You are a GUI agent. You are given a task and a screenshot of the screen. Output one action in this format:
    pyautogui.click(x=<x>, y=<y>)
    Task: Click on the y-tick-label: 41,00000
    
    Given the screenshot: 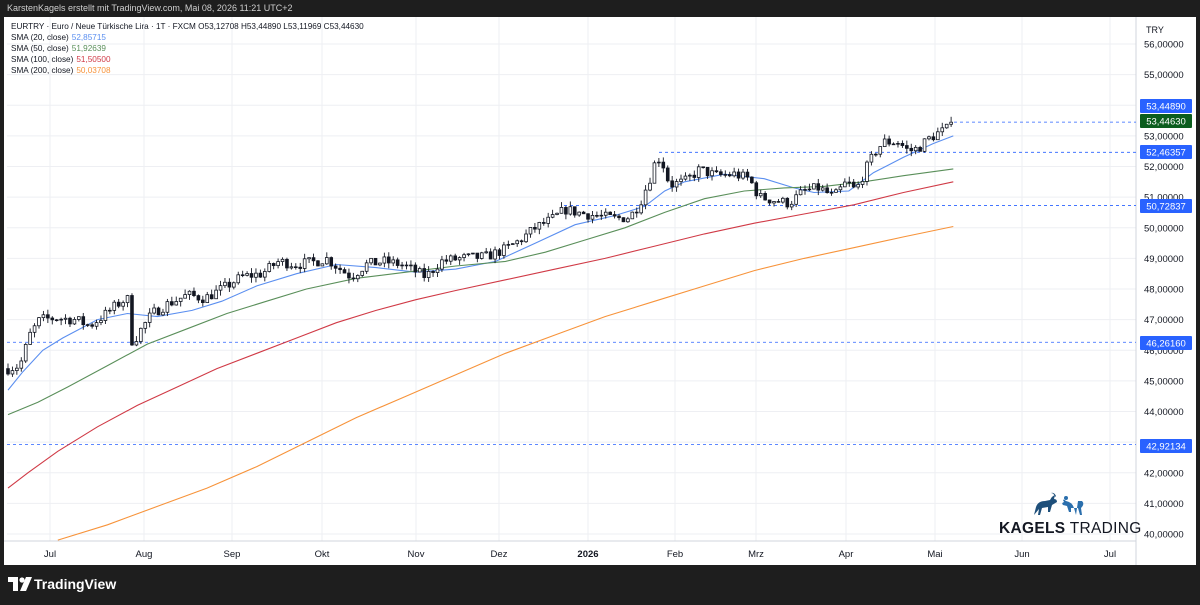 What is the action you would take?
    pyautogui.click(x=1164, y=504)
    